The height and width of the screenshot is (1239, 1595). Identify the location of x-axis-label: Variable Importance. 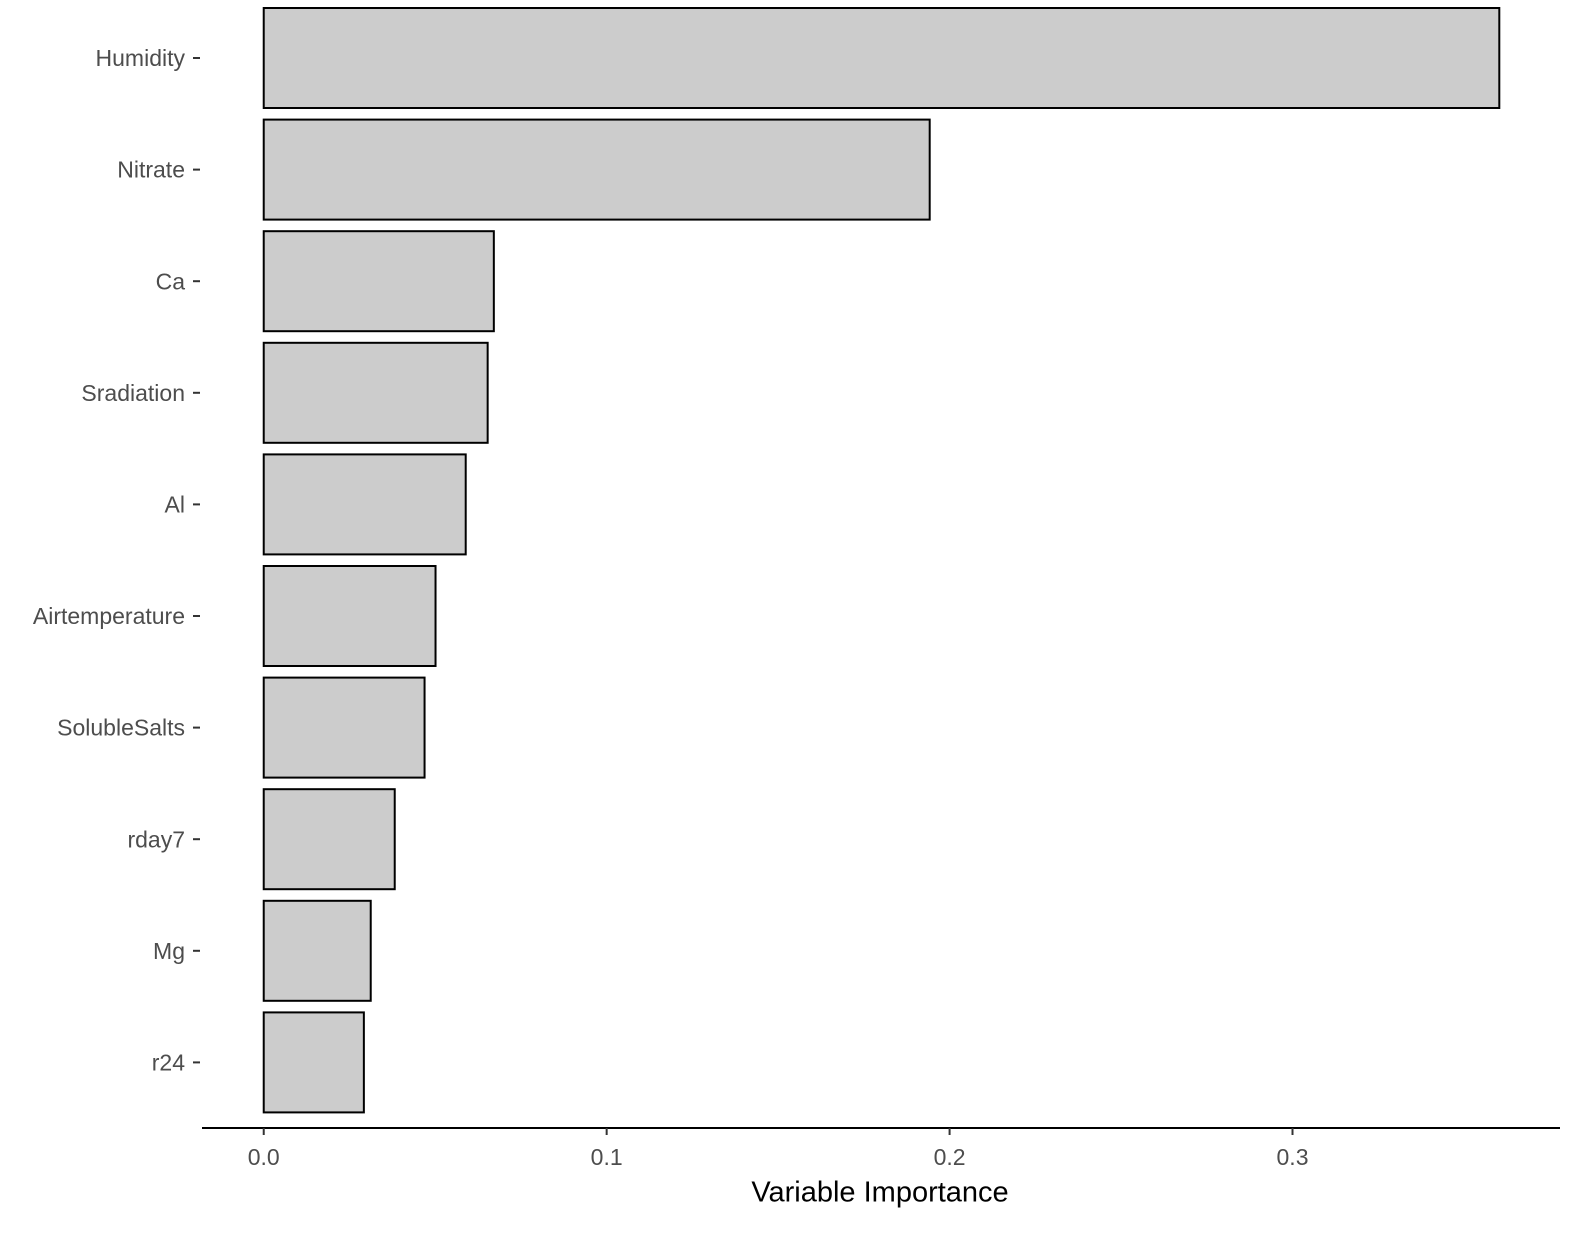
(879, 1193).